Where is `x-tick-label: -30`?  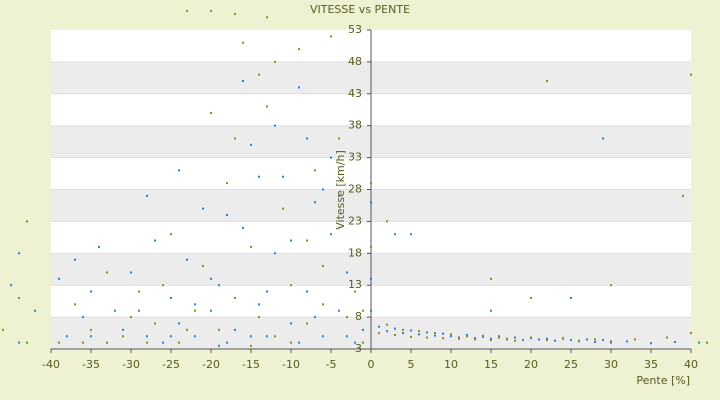
x-tick-label: -30 is located at coordinates (131, 364).